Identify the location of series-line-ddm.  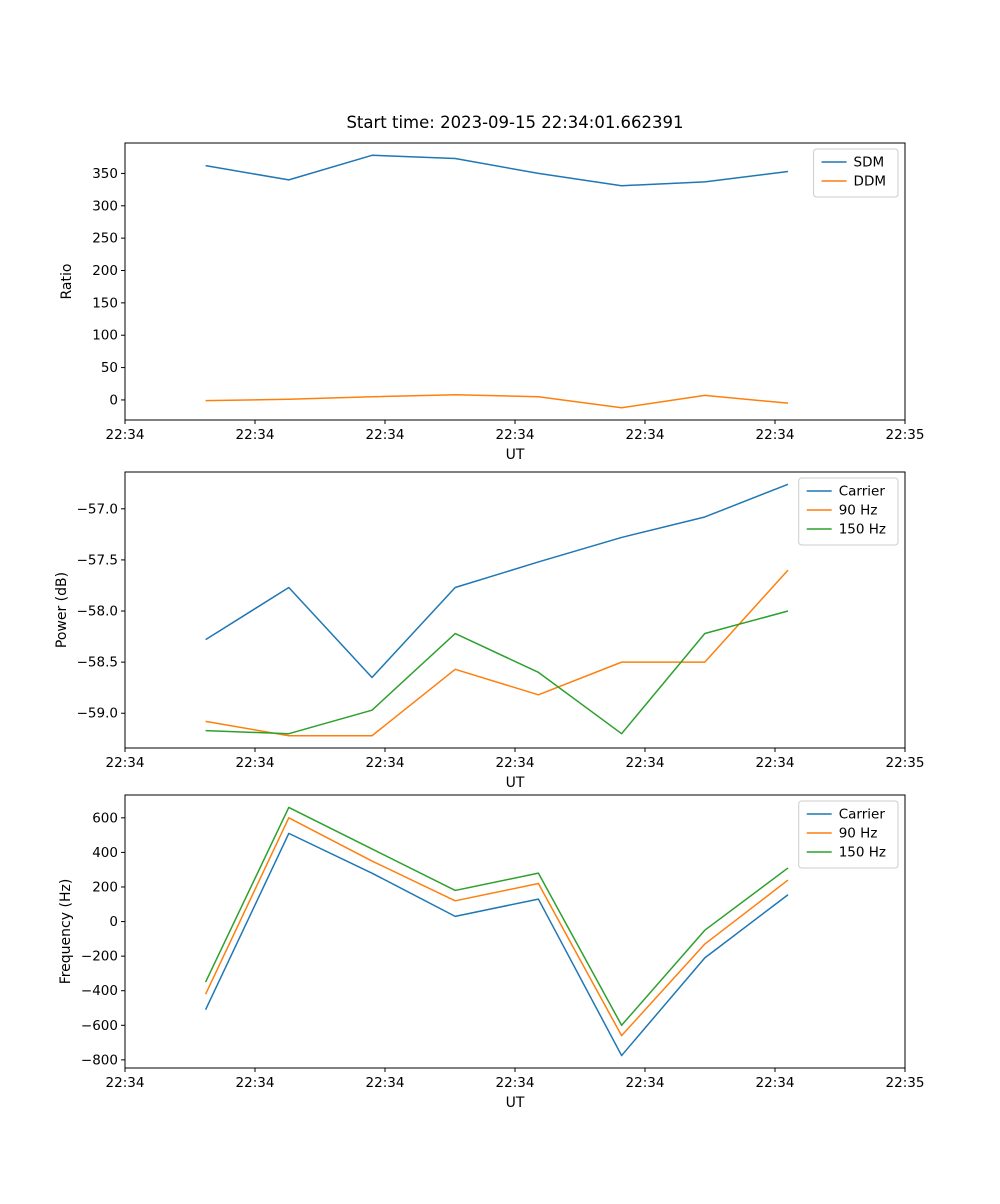
(497, 401).